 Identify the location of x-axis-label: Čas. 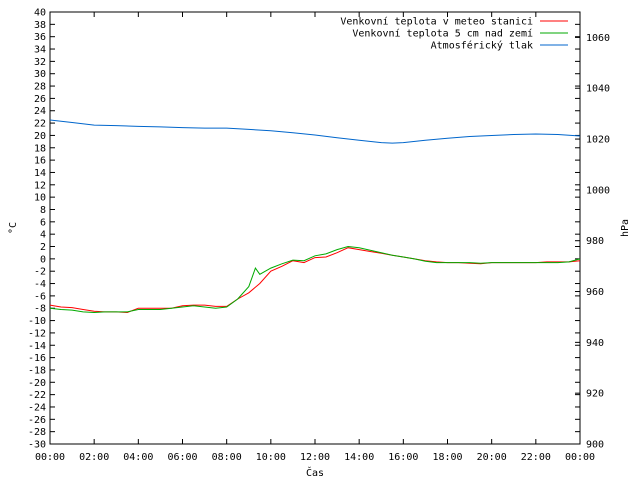
(315, 472).